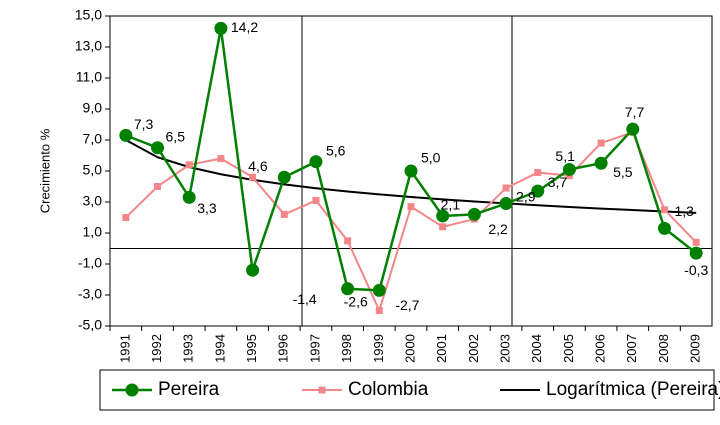 Image resolution: width=720 pixels, height=425 pixels. I want to click on data-label: 2,9, so click(526, 196).